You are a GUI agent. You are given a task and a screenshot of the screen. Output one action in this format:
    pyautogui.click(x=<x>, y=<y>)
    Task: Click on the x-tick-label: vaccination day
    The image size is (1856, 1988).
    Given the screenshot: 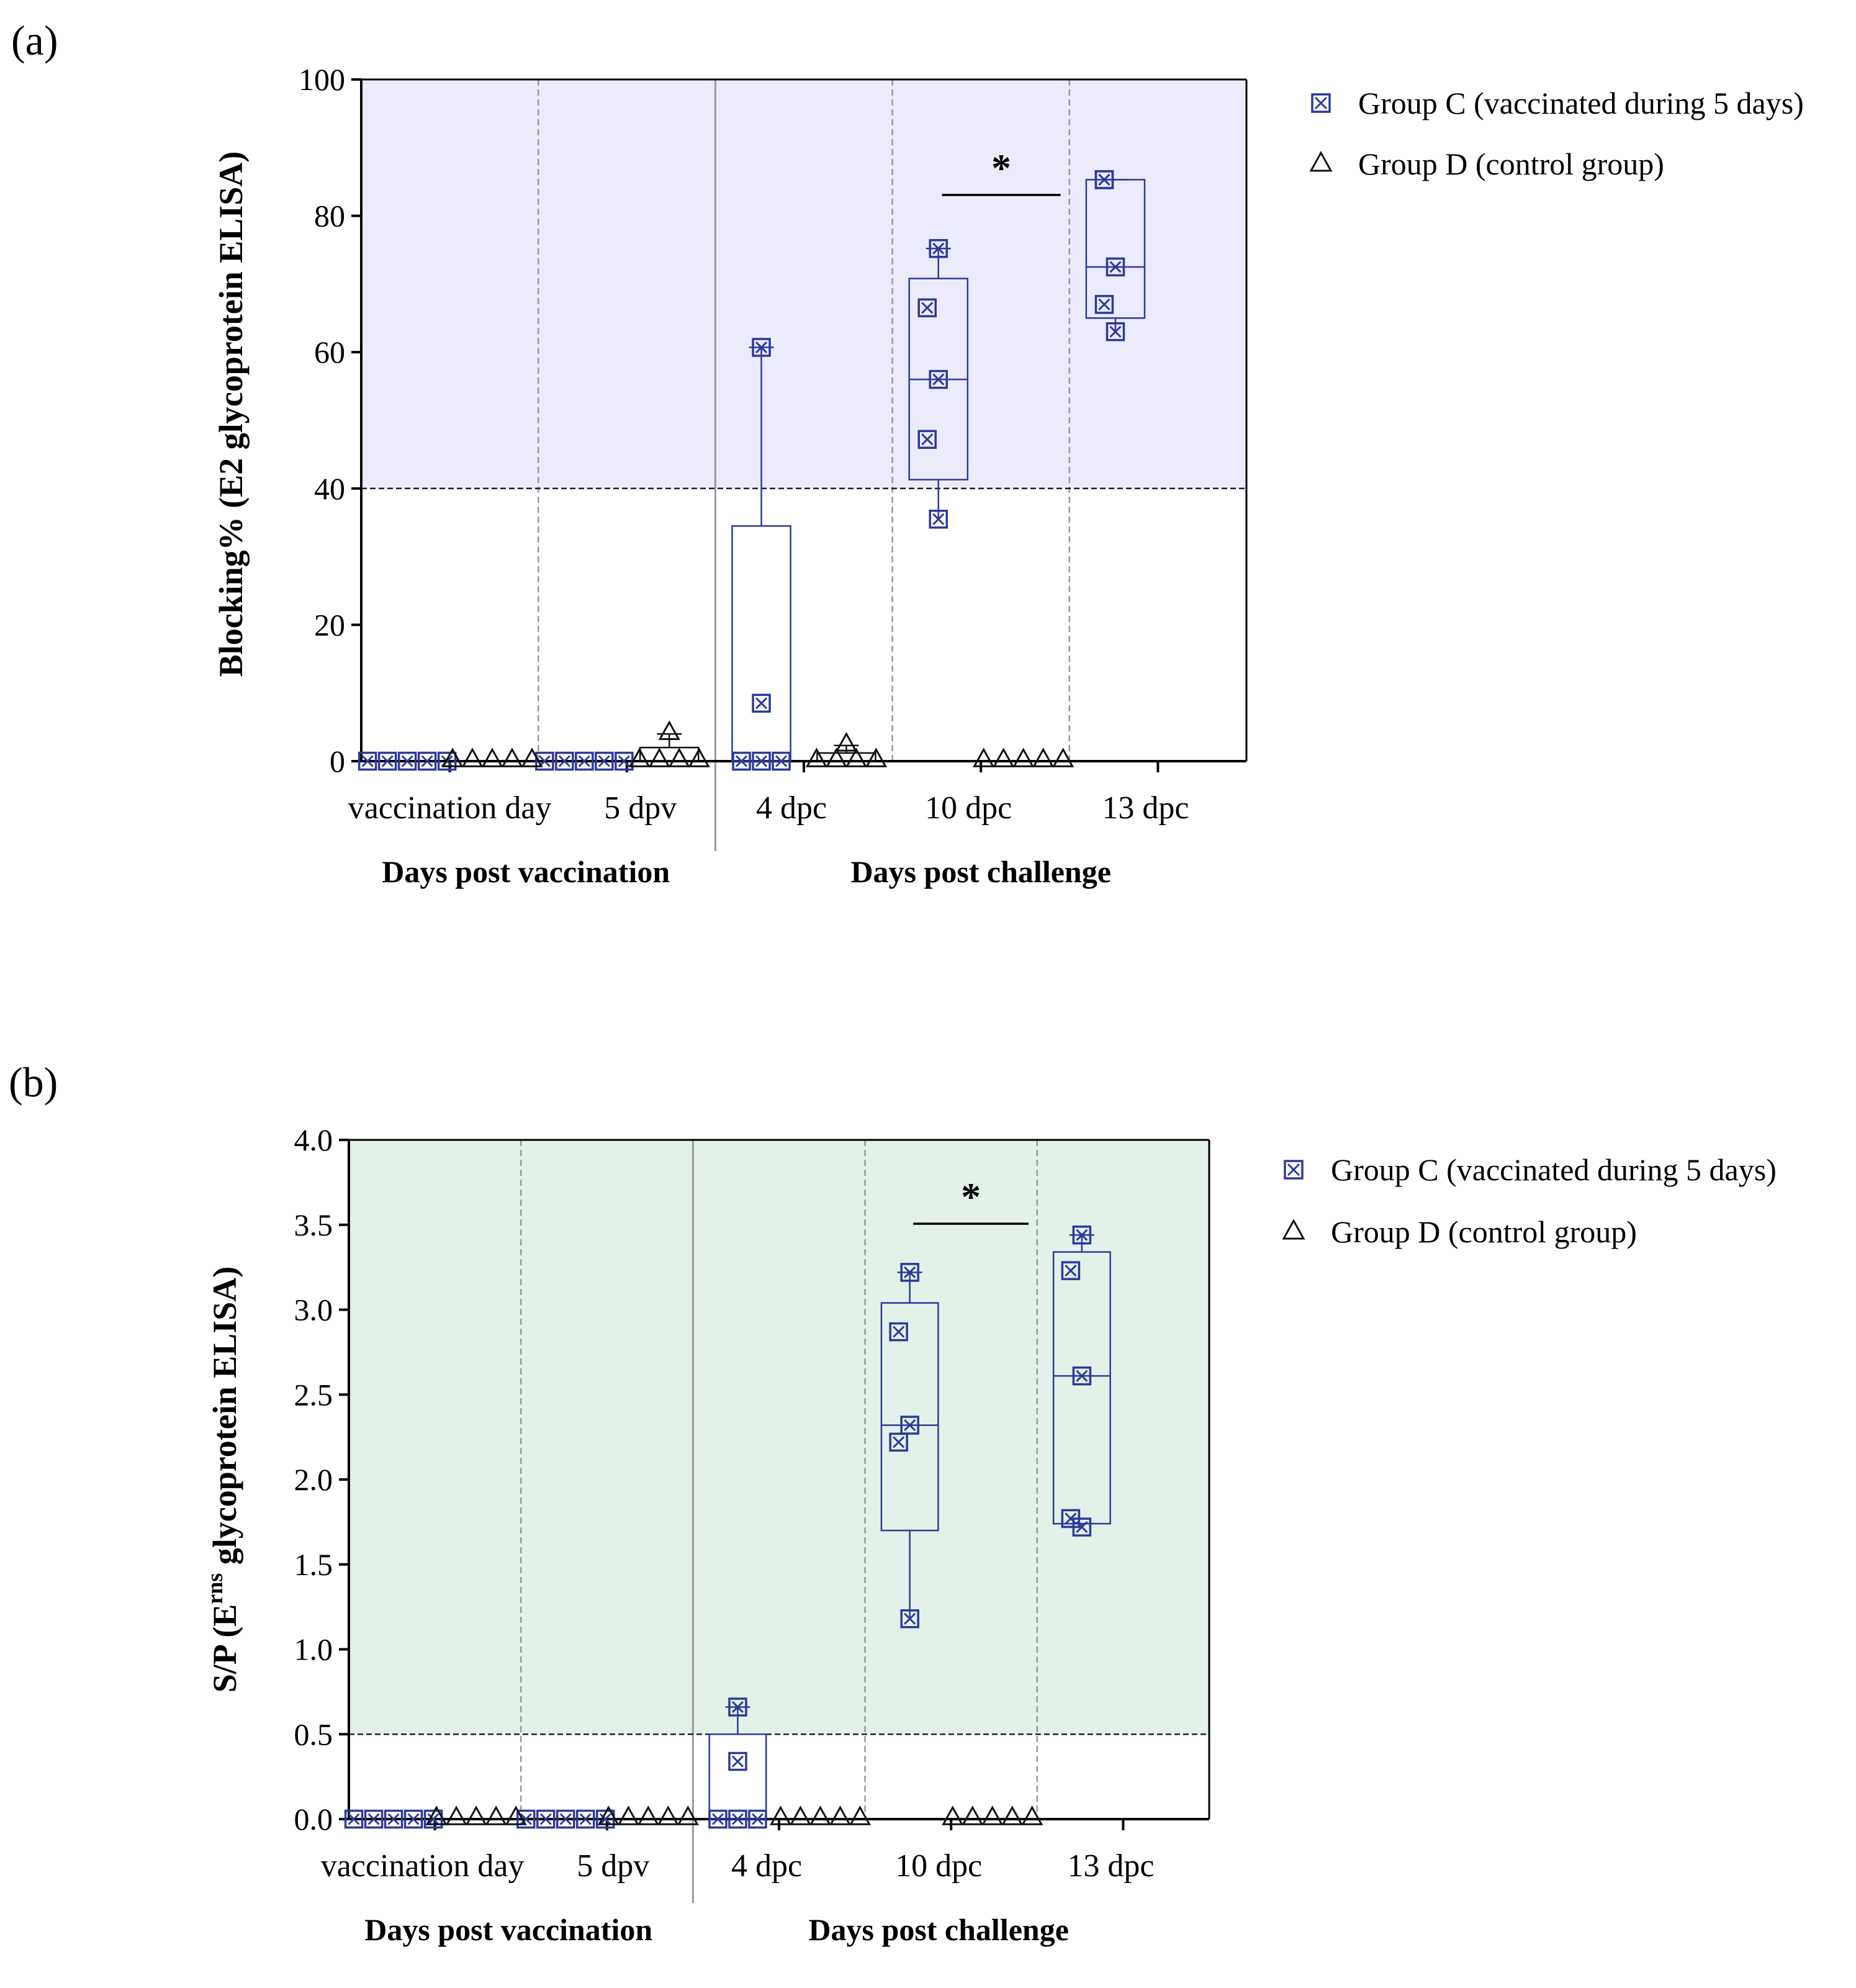 What is the action you would take?
    pyautogui.click(x=450, y=808)
    